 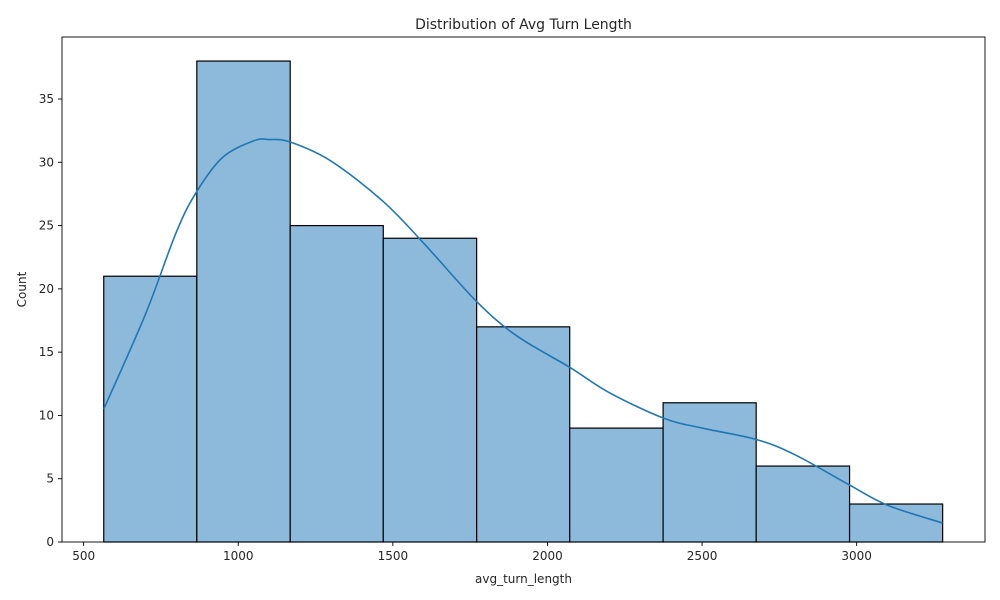 What do you see at coordinates (856, 556) in the screenshot?
I see `x-tick-label: 3000` at bounding box center [856, 556].